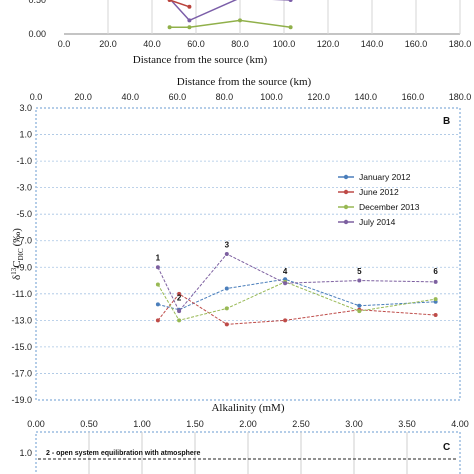 The height and width of the screenshot is (474, 474). Describe the element at coordinates (366, 97) in the screenshot. I see `panel-b-top-x-tick-label: 140.0` at that location.